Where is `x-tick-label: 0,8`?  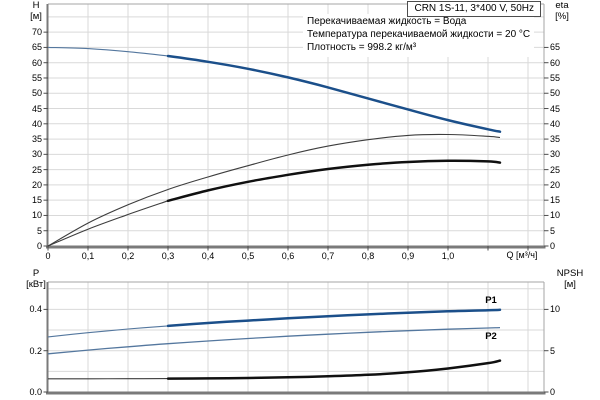
x-tick-label: 0,8 is located at coordinates (368, 256).